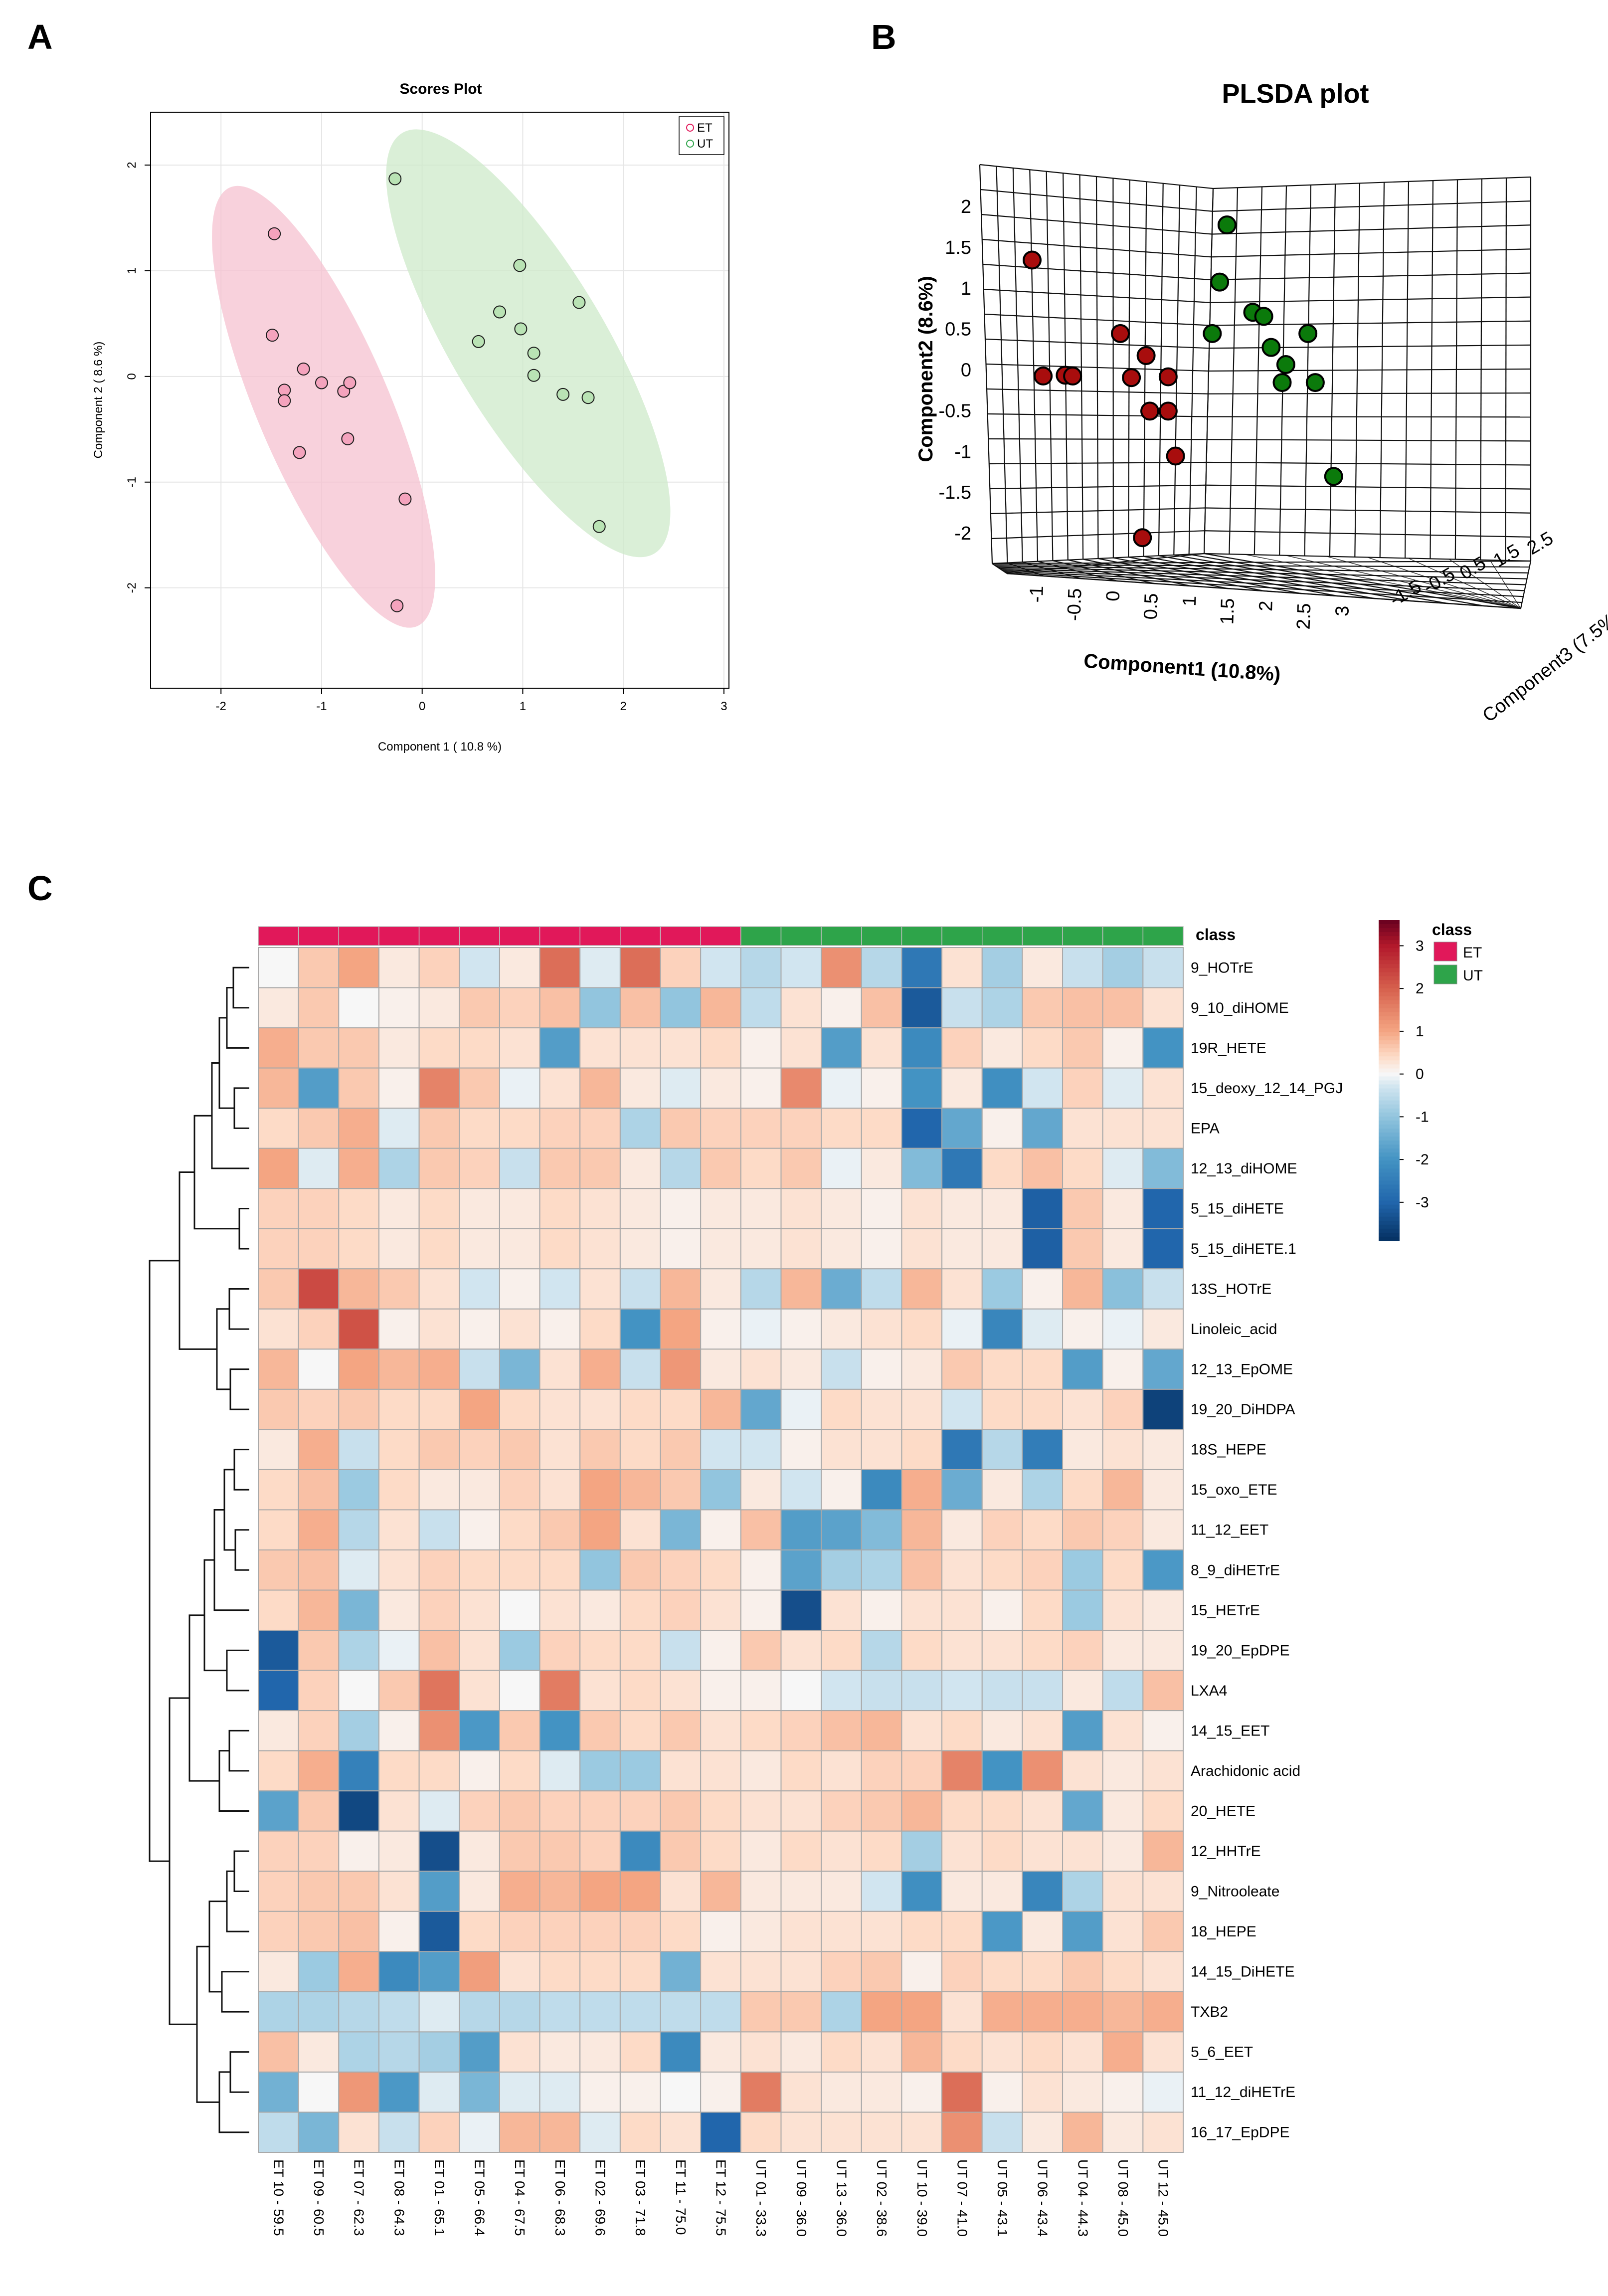 Image resolution: width=1608 pixels, height=2296 pixels. I want to click on heatmap-row-label: 14_15_DiHETE, so click(1242, 1972).